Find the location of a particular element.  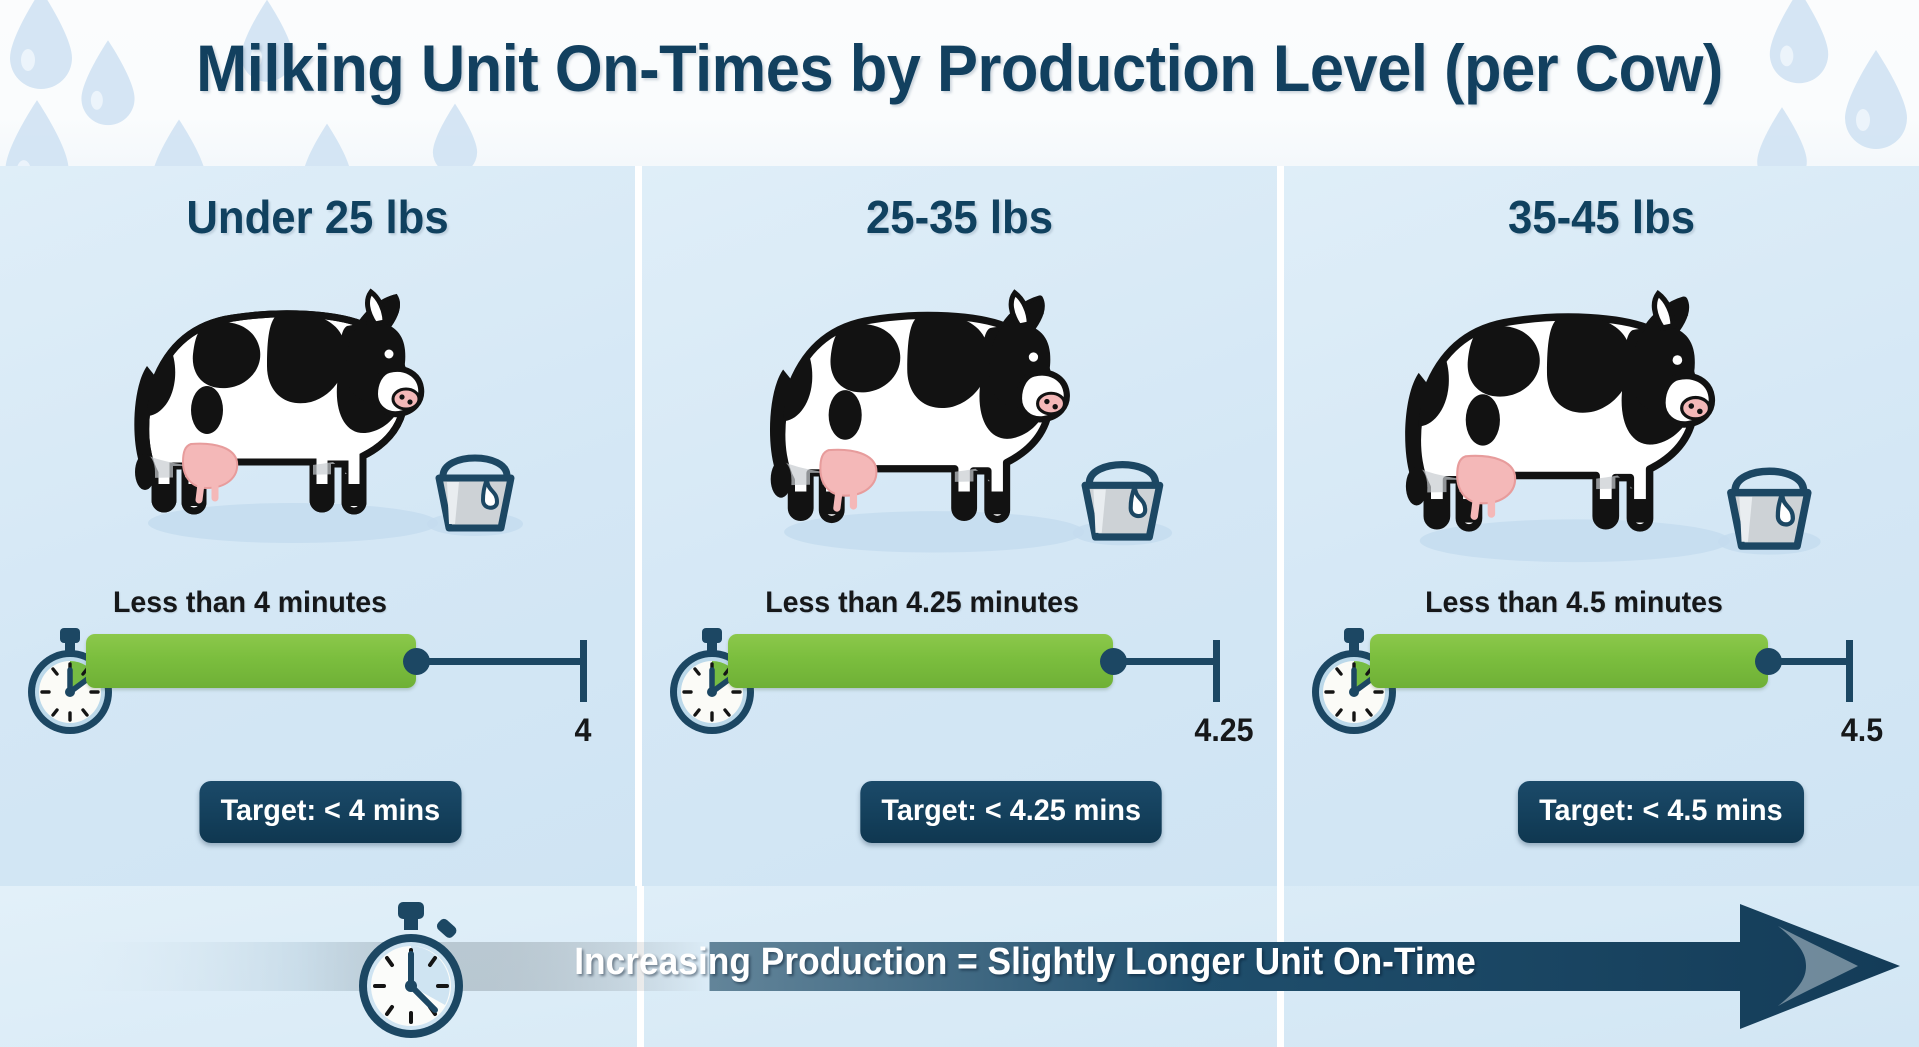

right-arrow-icon is located at coordinates (970, 966).